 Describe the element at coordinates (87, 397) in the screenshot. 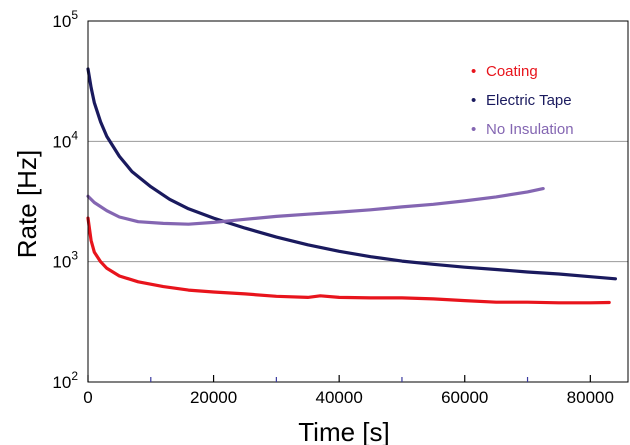

I see `x-tick-label: 0` at that location.